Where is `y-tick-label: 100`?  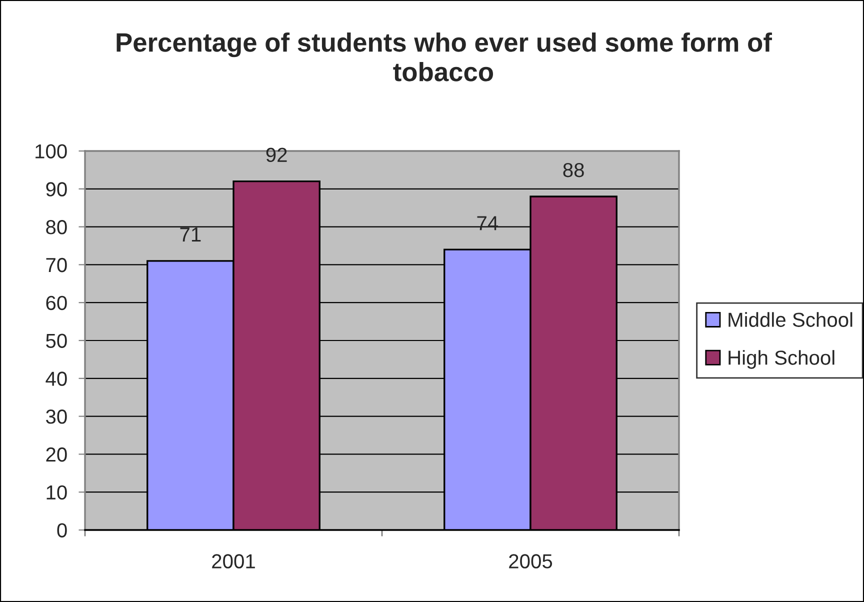 y-tick-label: 100 is located at coordinates (51, 151).